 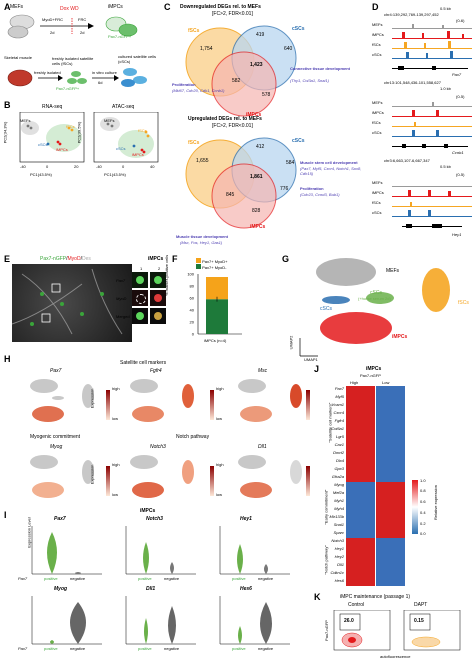 I want to click on a-pax7-label: Pax7-nGFP+, so click(x=120, y=36).